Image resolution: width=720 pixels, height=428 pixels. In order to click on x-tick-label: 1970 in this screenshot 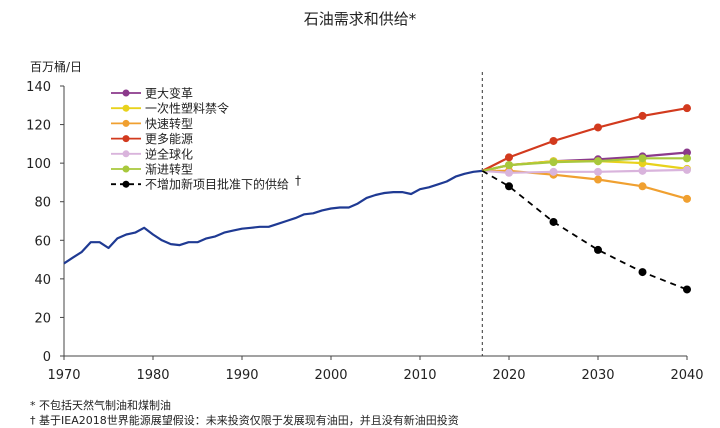, I will do `click(63, 375)`.